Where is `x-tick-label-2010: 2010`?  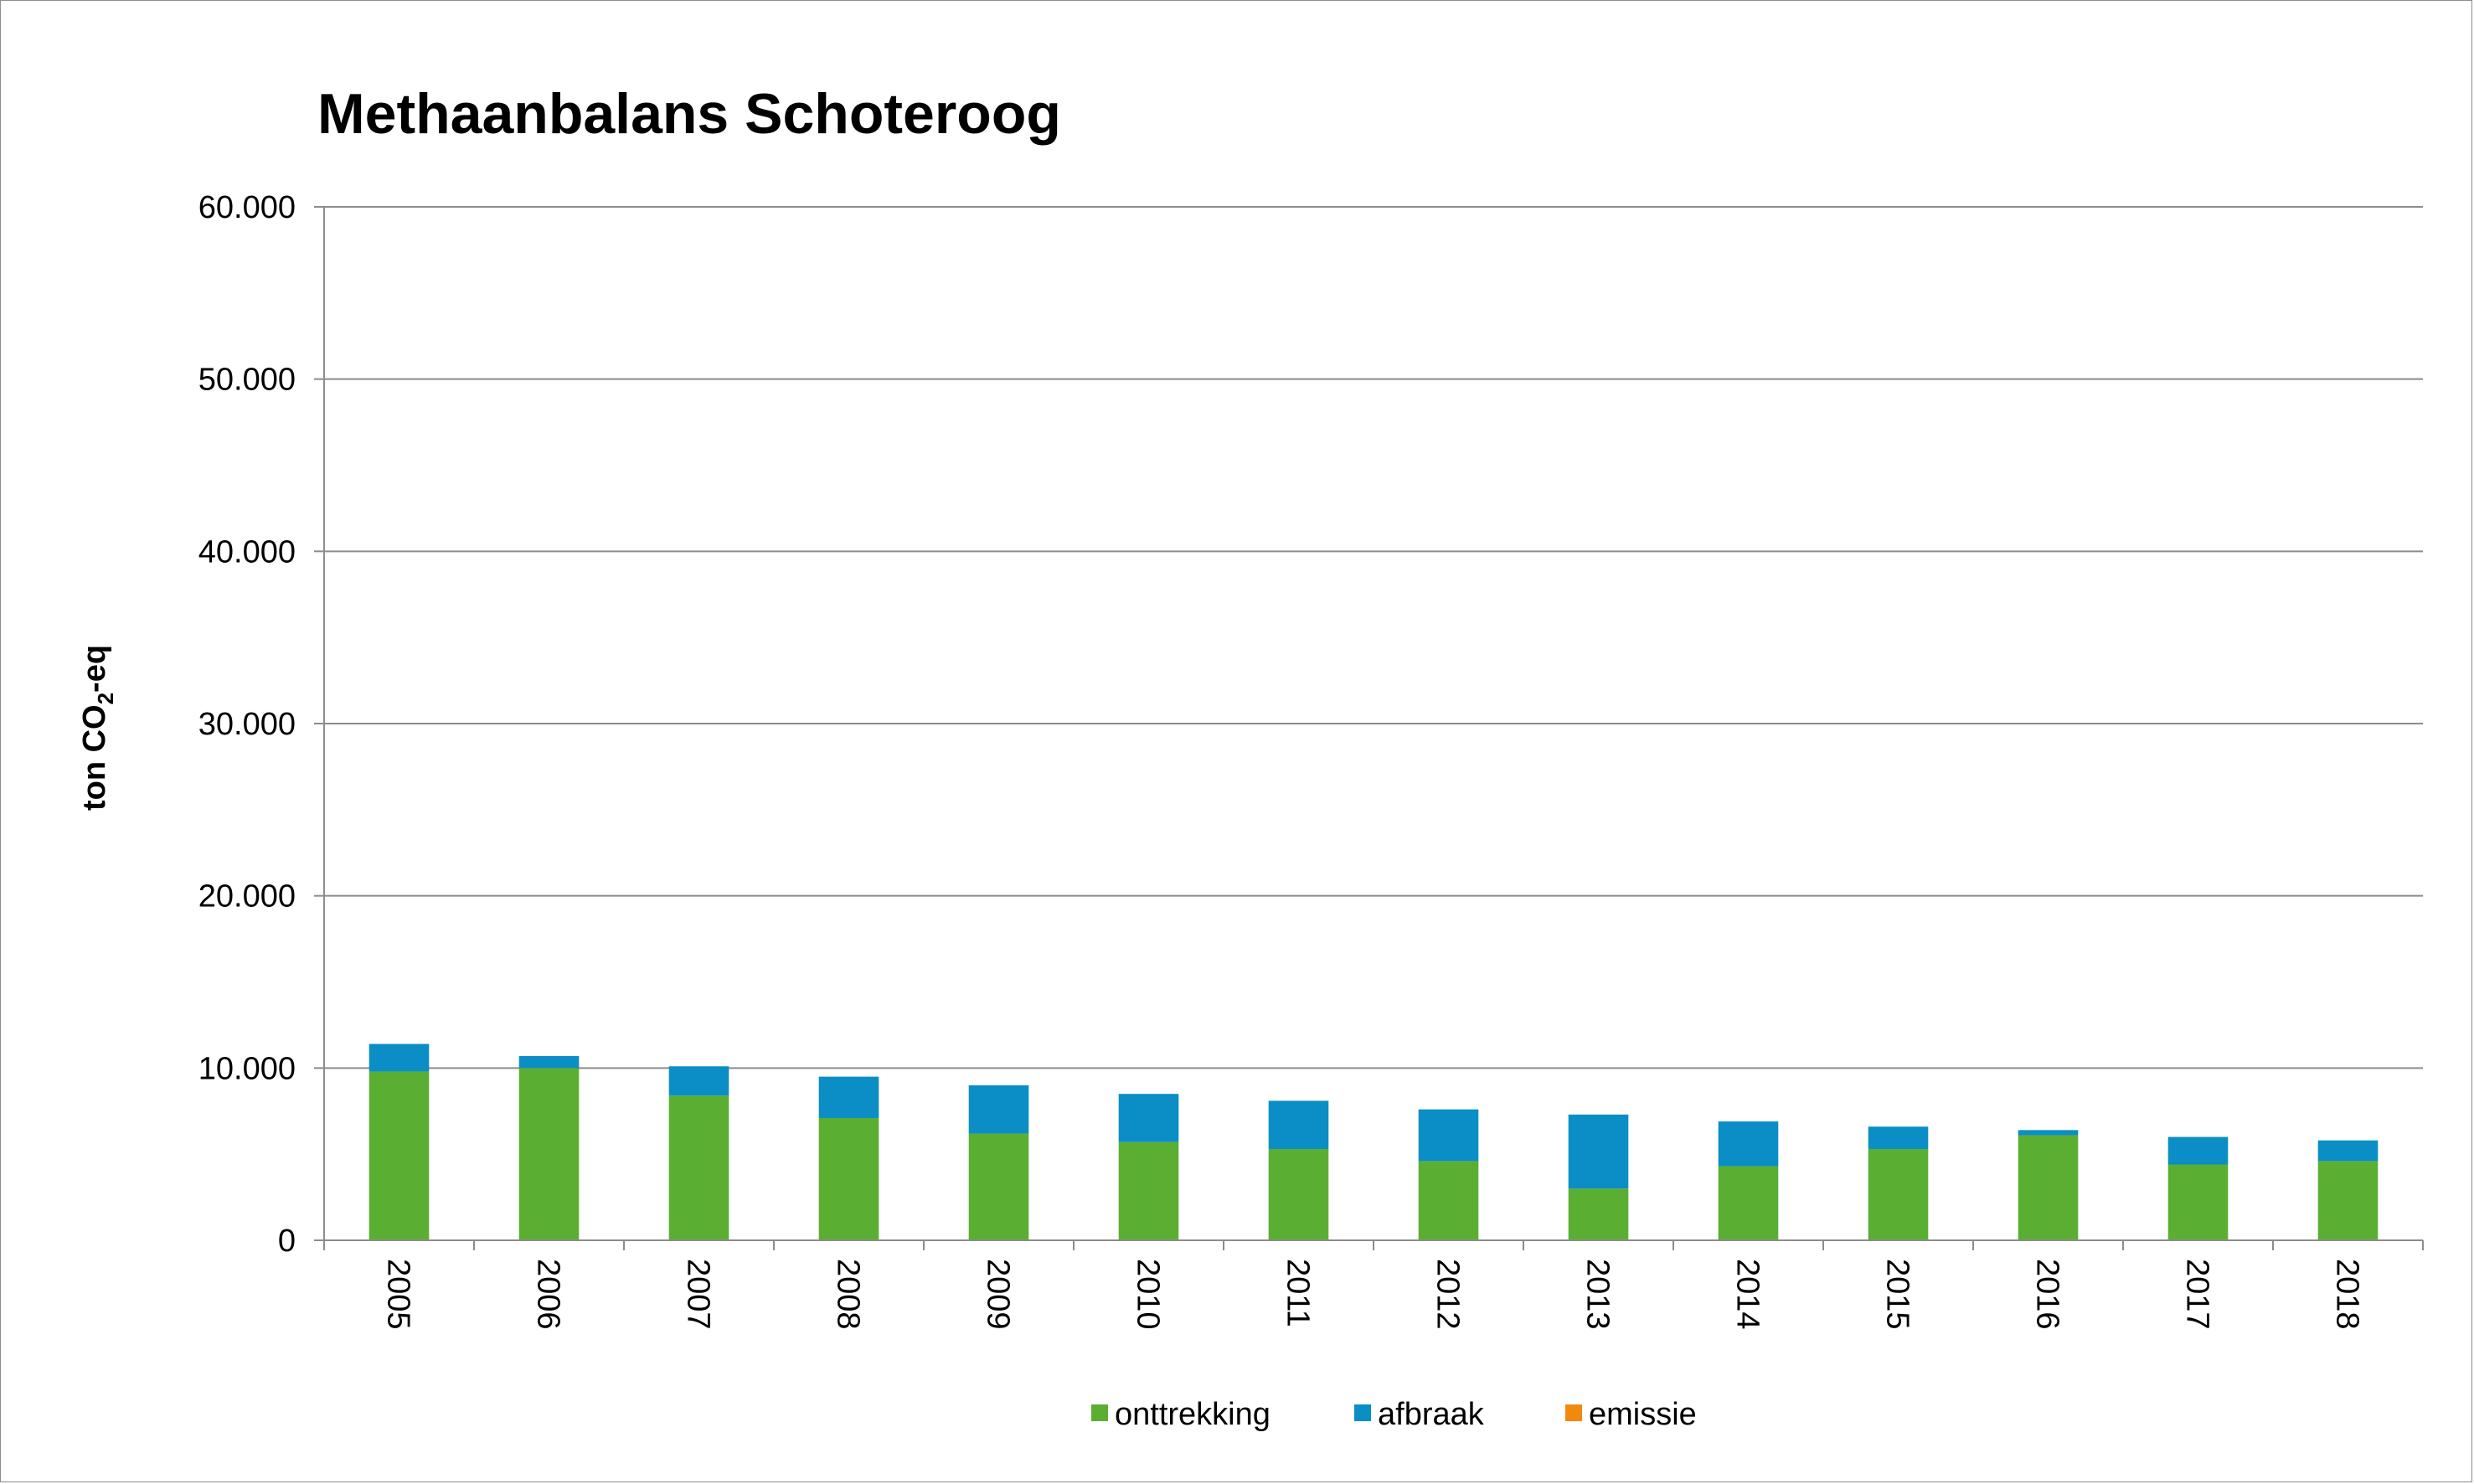 x-tick-label-2010: 2010 is located at coordinates (1148, 1294).